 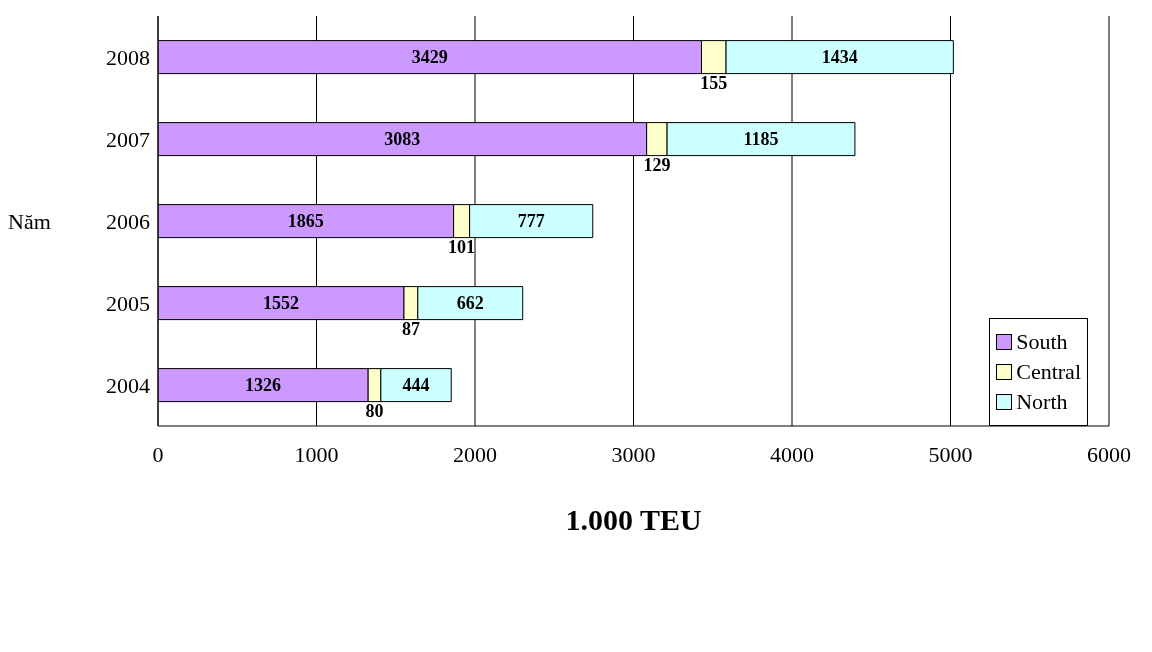 I want to click on x-tick-label: 5000, so click(x=950, y=454).